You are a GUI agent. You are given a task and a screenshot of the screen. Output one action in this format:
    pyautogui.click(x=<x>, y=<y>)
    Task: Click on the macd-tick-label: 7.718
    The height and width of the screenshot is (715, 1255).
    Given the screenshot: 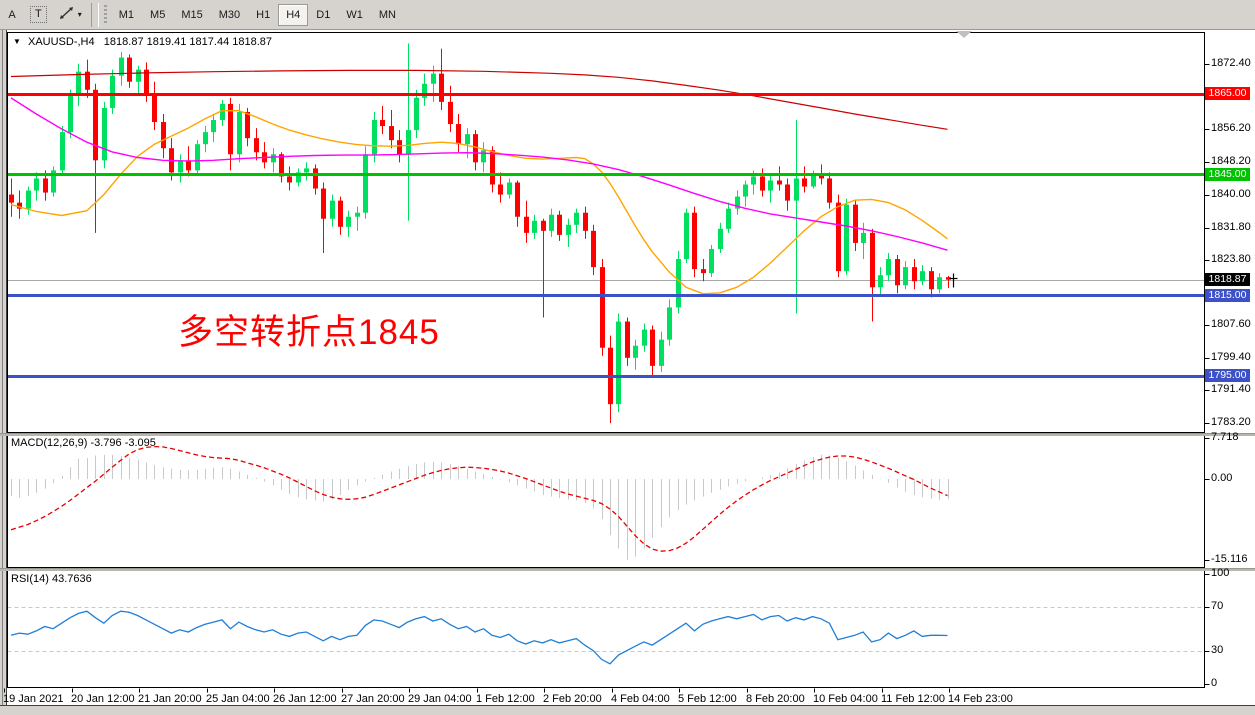 What is the action you would take?
    pyautogui.click(x=1225, y=436)
    